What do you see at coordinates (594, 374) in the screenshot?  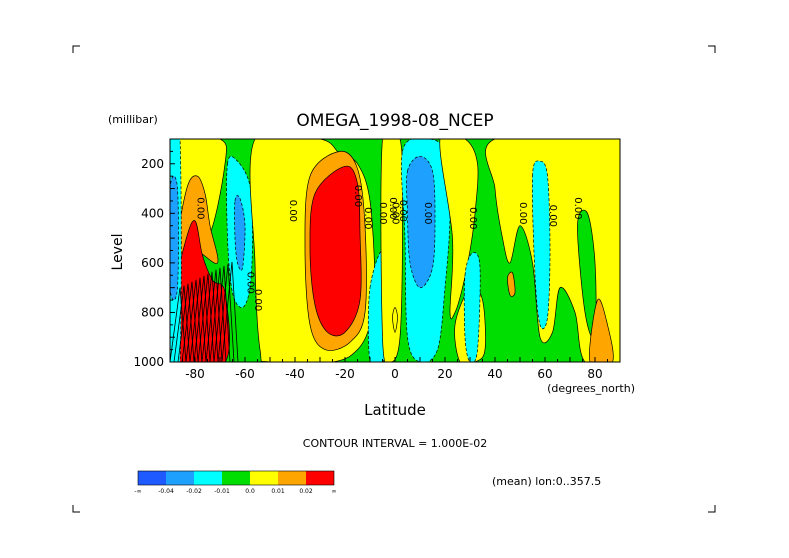 I see `x-tick-label: 80` at bounding box center [594, 374].